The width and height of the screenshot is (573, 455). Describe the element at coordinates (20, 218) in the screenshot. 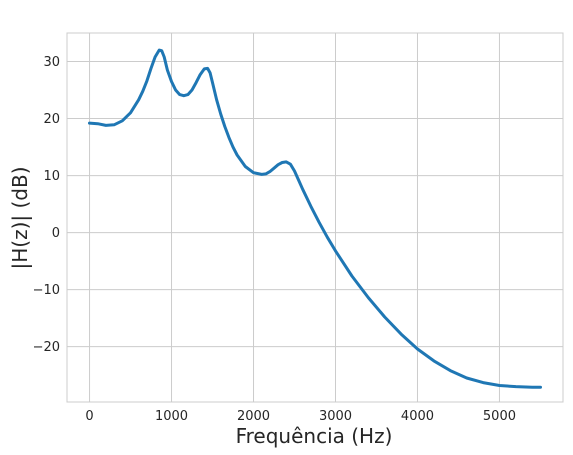

I see `y-axis-label: |H(z)| (dB)` at that location.